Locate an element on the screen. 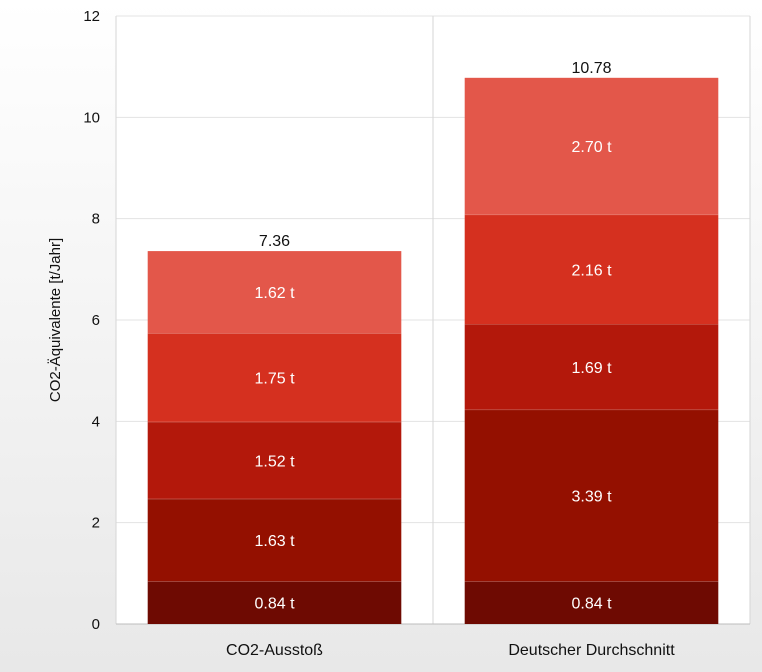  y-tick-label: 2 is located at coordinates (96, 523).